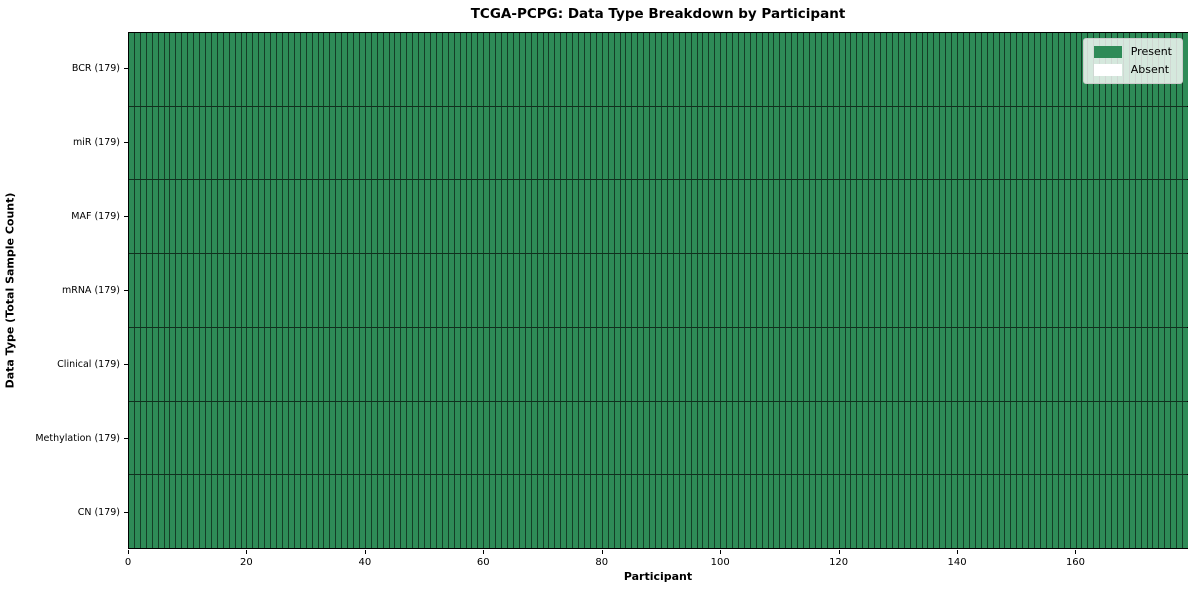 Image resolution: width=1200 pixels, height=600 pixels. I want to click on y-tick-label: MAF (179), so click(95, 217).